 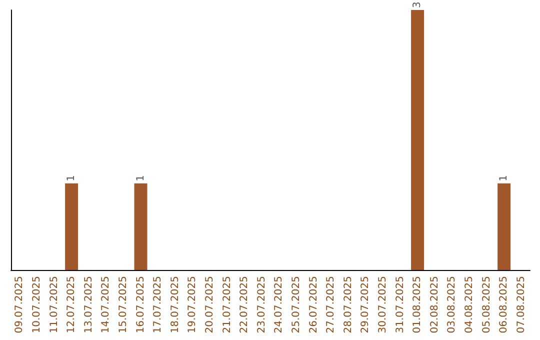 What do you see at coordinates (469, 305) in the screenshot?
I see `x-tick-label: 04.08.2025` at bounding box center [469, 305].